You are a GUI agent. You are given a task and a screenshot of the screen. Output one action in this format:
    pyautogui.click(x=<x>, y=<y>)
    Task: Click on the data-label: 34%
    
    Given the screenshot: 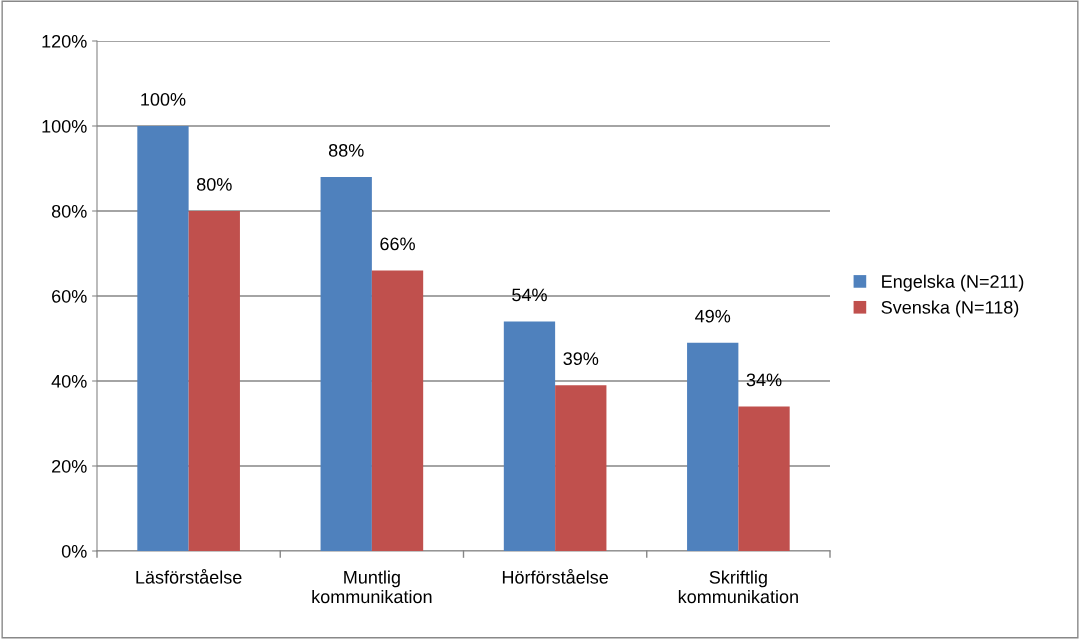 What is the action you would take?
    pyautogui.click(x=764, y=380)
    